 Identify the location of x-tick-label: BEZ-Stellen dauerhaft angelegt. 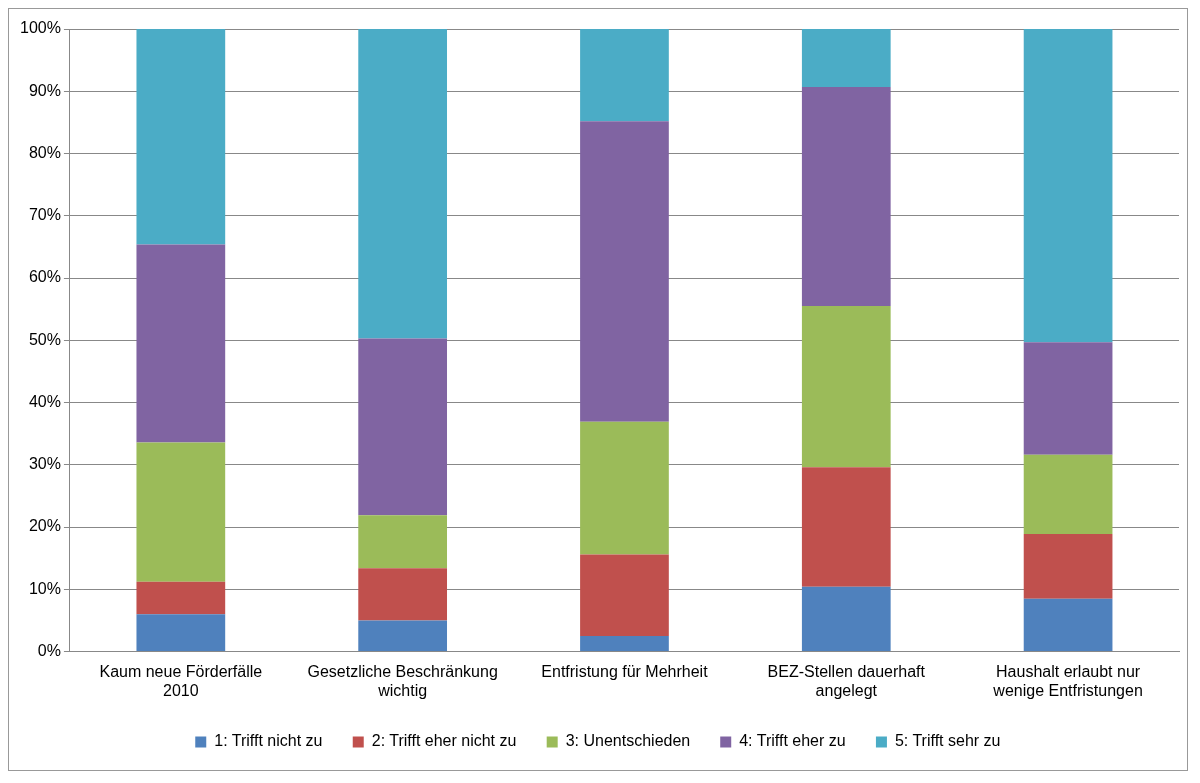
(846, 680).